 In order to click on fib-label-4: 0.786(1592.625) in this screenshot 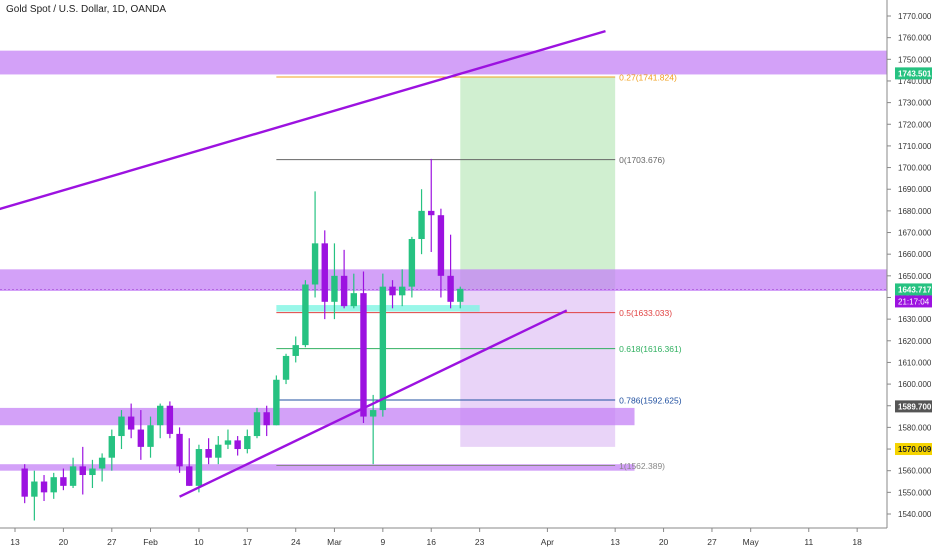, I will do `click(650, 401)`.